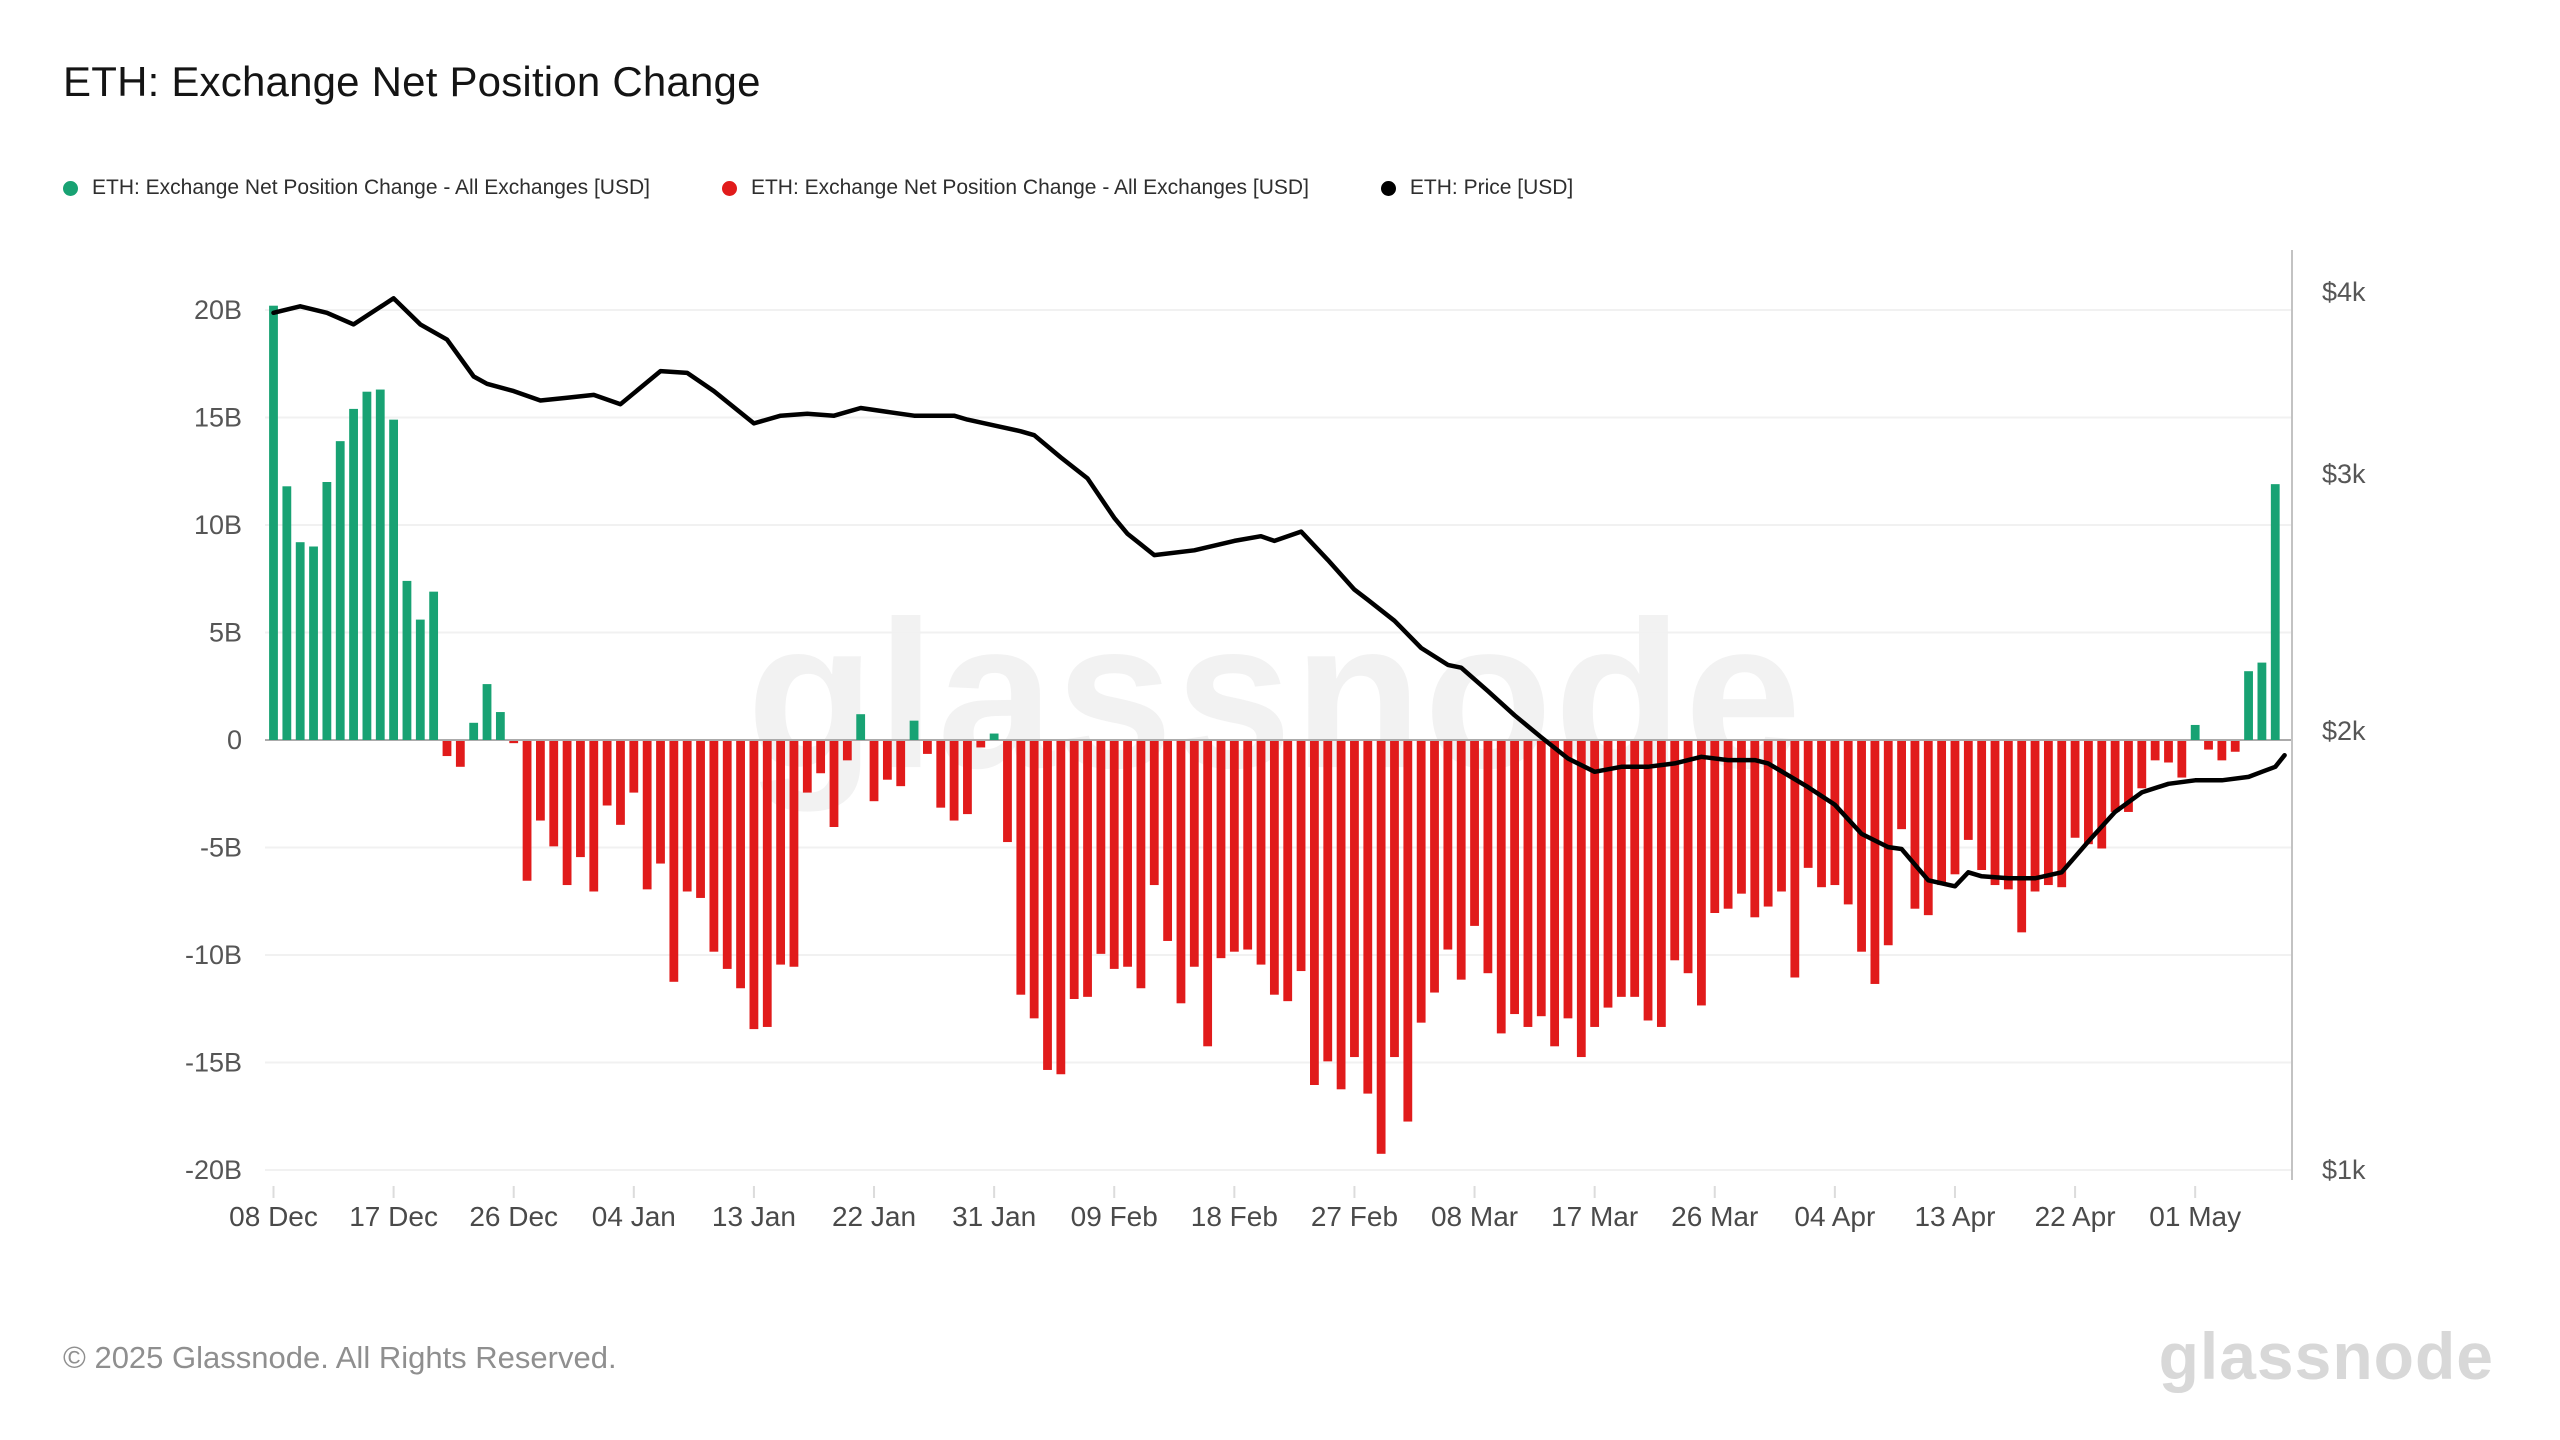 This screenshot has height=1440, width=2560. What do you see at coordinates (70, 188) in the screenshot?
I see `green-series-dot-icon` at bounding box center [70, 188].